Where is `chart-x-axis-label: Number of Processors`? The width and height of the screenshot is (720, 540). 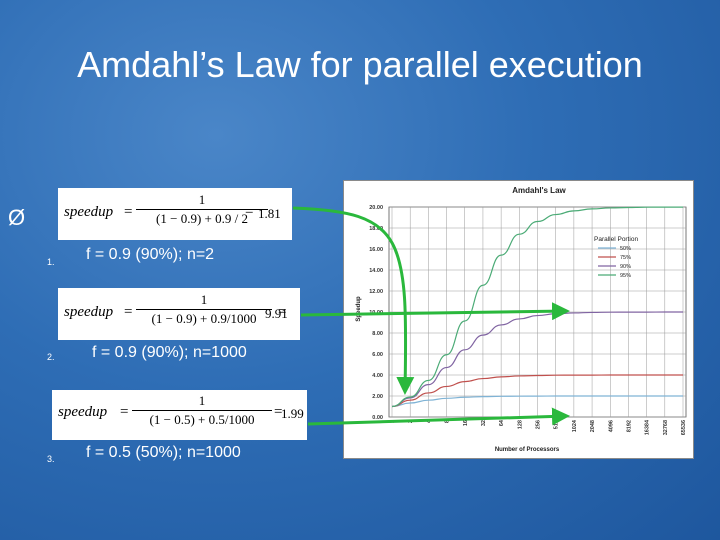
chart-x-axis-label: Number of Processors is located at coordinates (527, 450).